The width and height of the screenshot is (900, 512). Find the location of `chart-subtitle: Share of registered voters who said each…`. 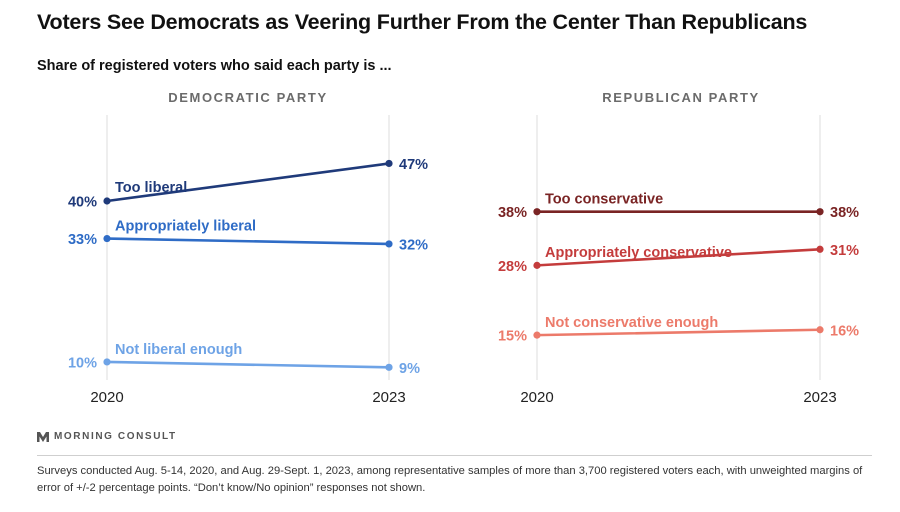

chart-subtitle: Share of registered voters who said each… is located at coordinates (214, 66).